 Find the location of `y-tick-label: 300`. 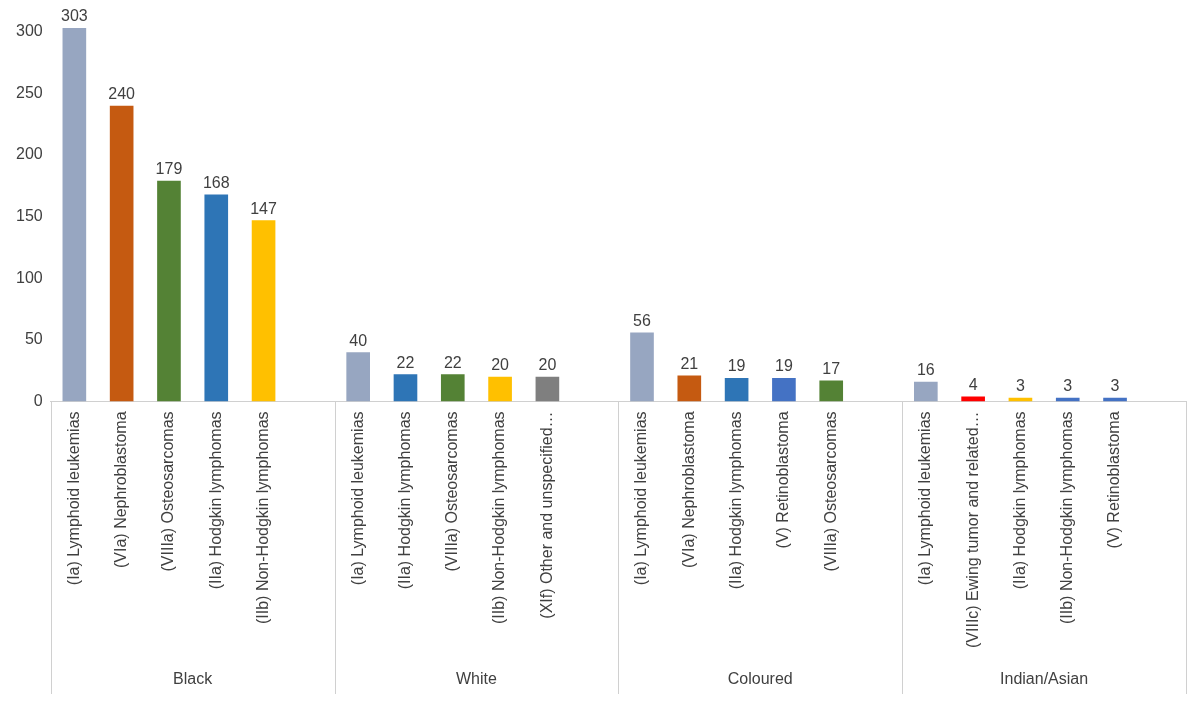

y-tick-label: 300 is located at coordinates (29, 31).